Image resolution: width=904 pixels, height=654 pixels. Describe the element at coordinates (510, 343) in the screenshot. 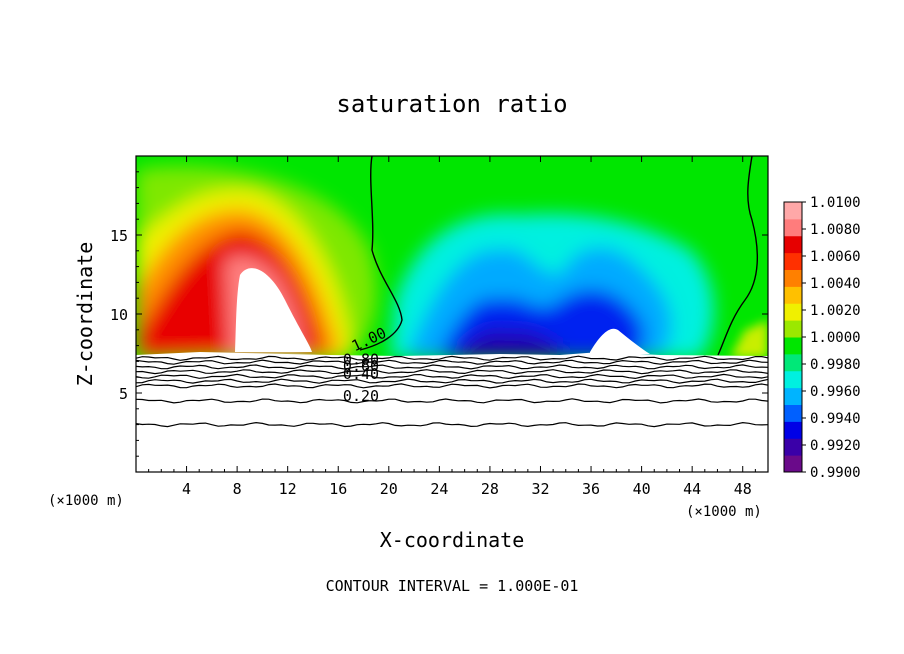

I see `field-dark-blue` at that location.